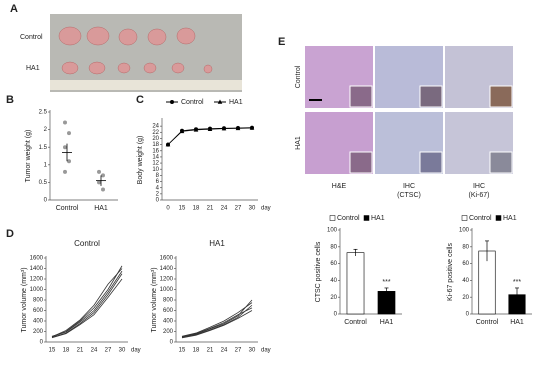  Describe the element at coordinates (196, 351) in the screenshot. I see `x-tick-label: 18` at that location.